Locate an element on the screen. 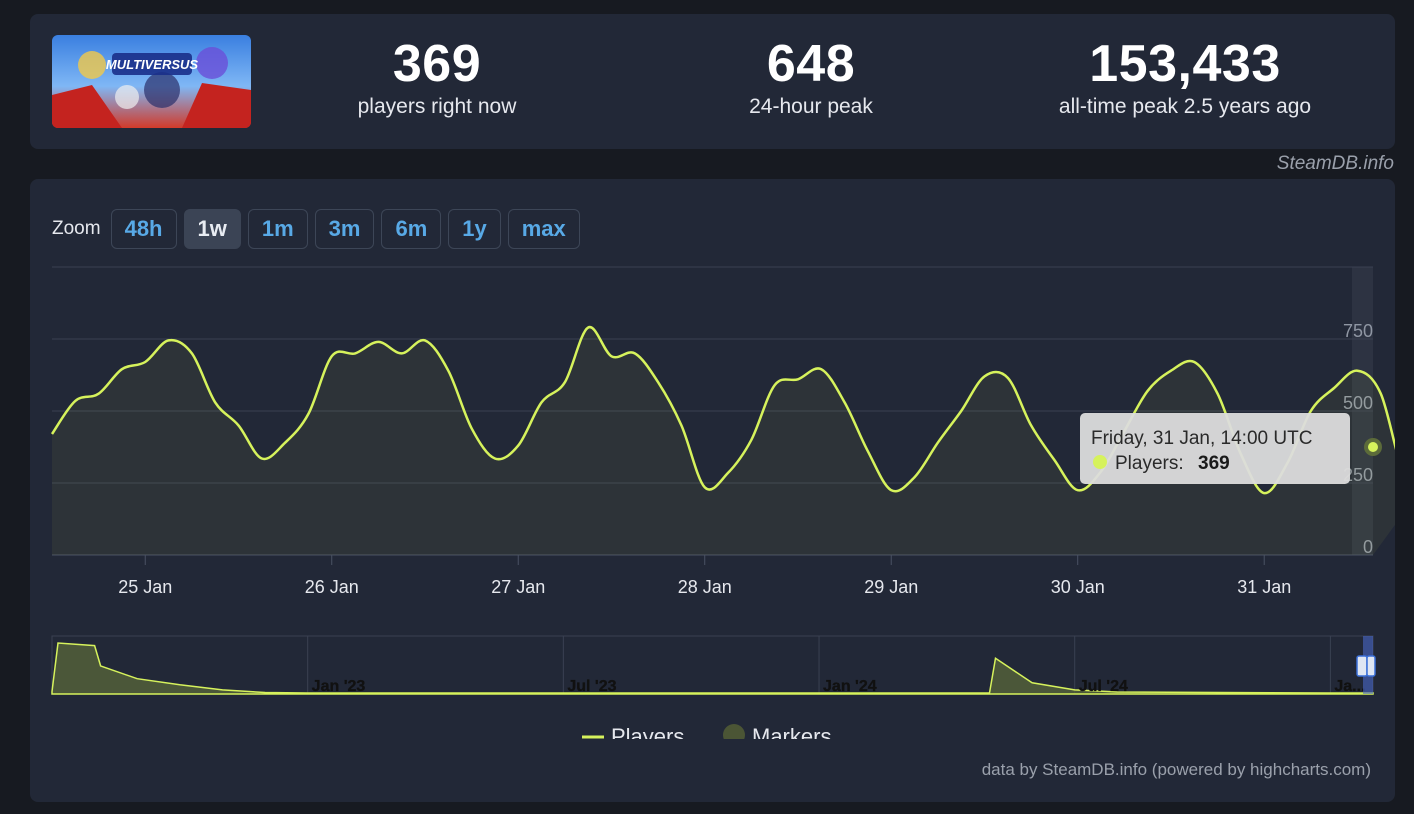 Image resolution: width=1414 pixels, height=814 pixels. legend-item-markers: Markers is located at coordinates (777, 731).